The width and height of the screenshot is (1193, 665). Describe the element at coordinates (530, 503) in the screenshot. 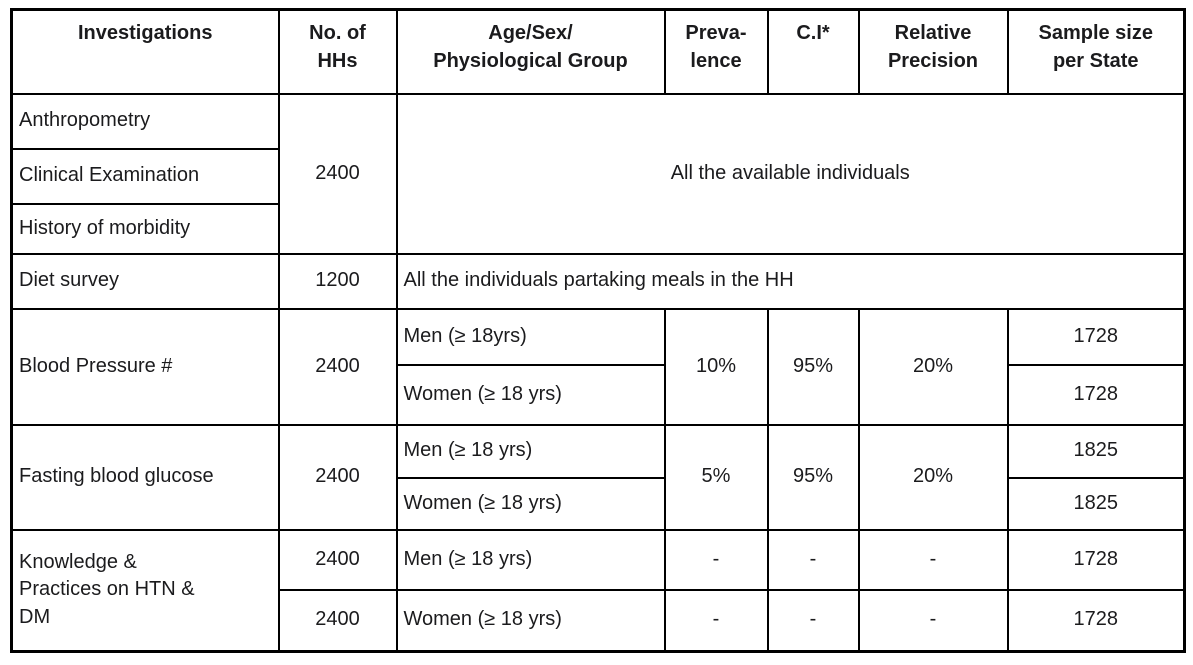

I see `cell-group-fasting-blood-glucose-women: Women (≥ 18 yrs)` at that location.